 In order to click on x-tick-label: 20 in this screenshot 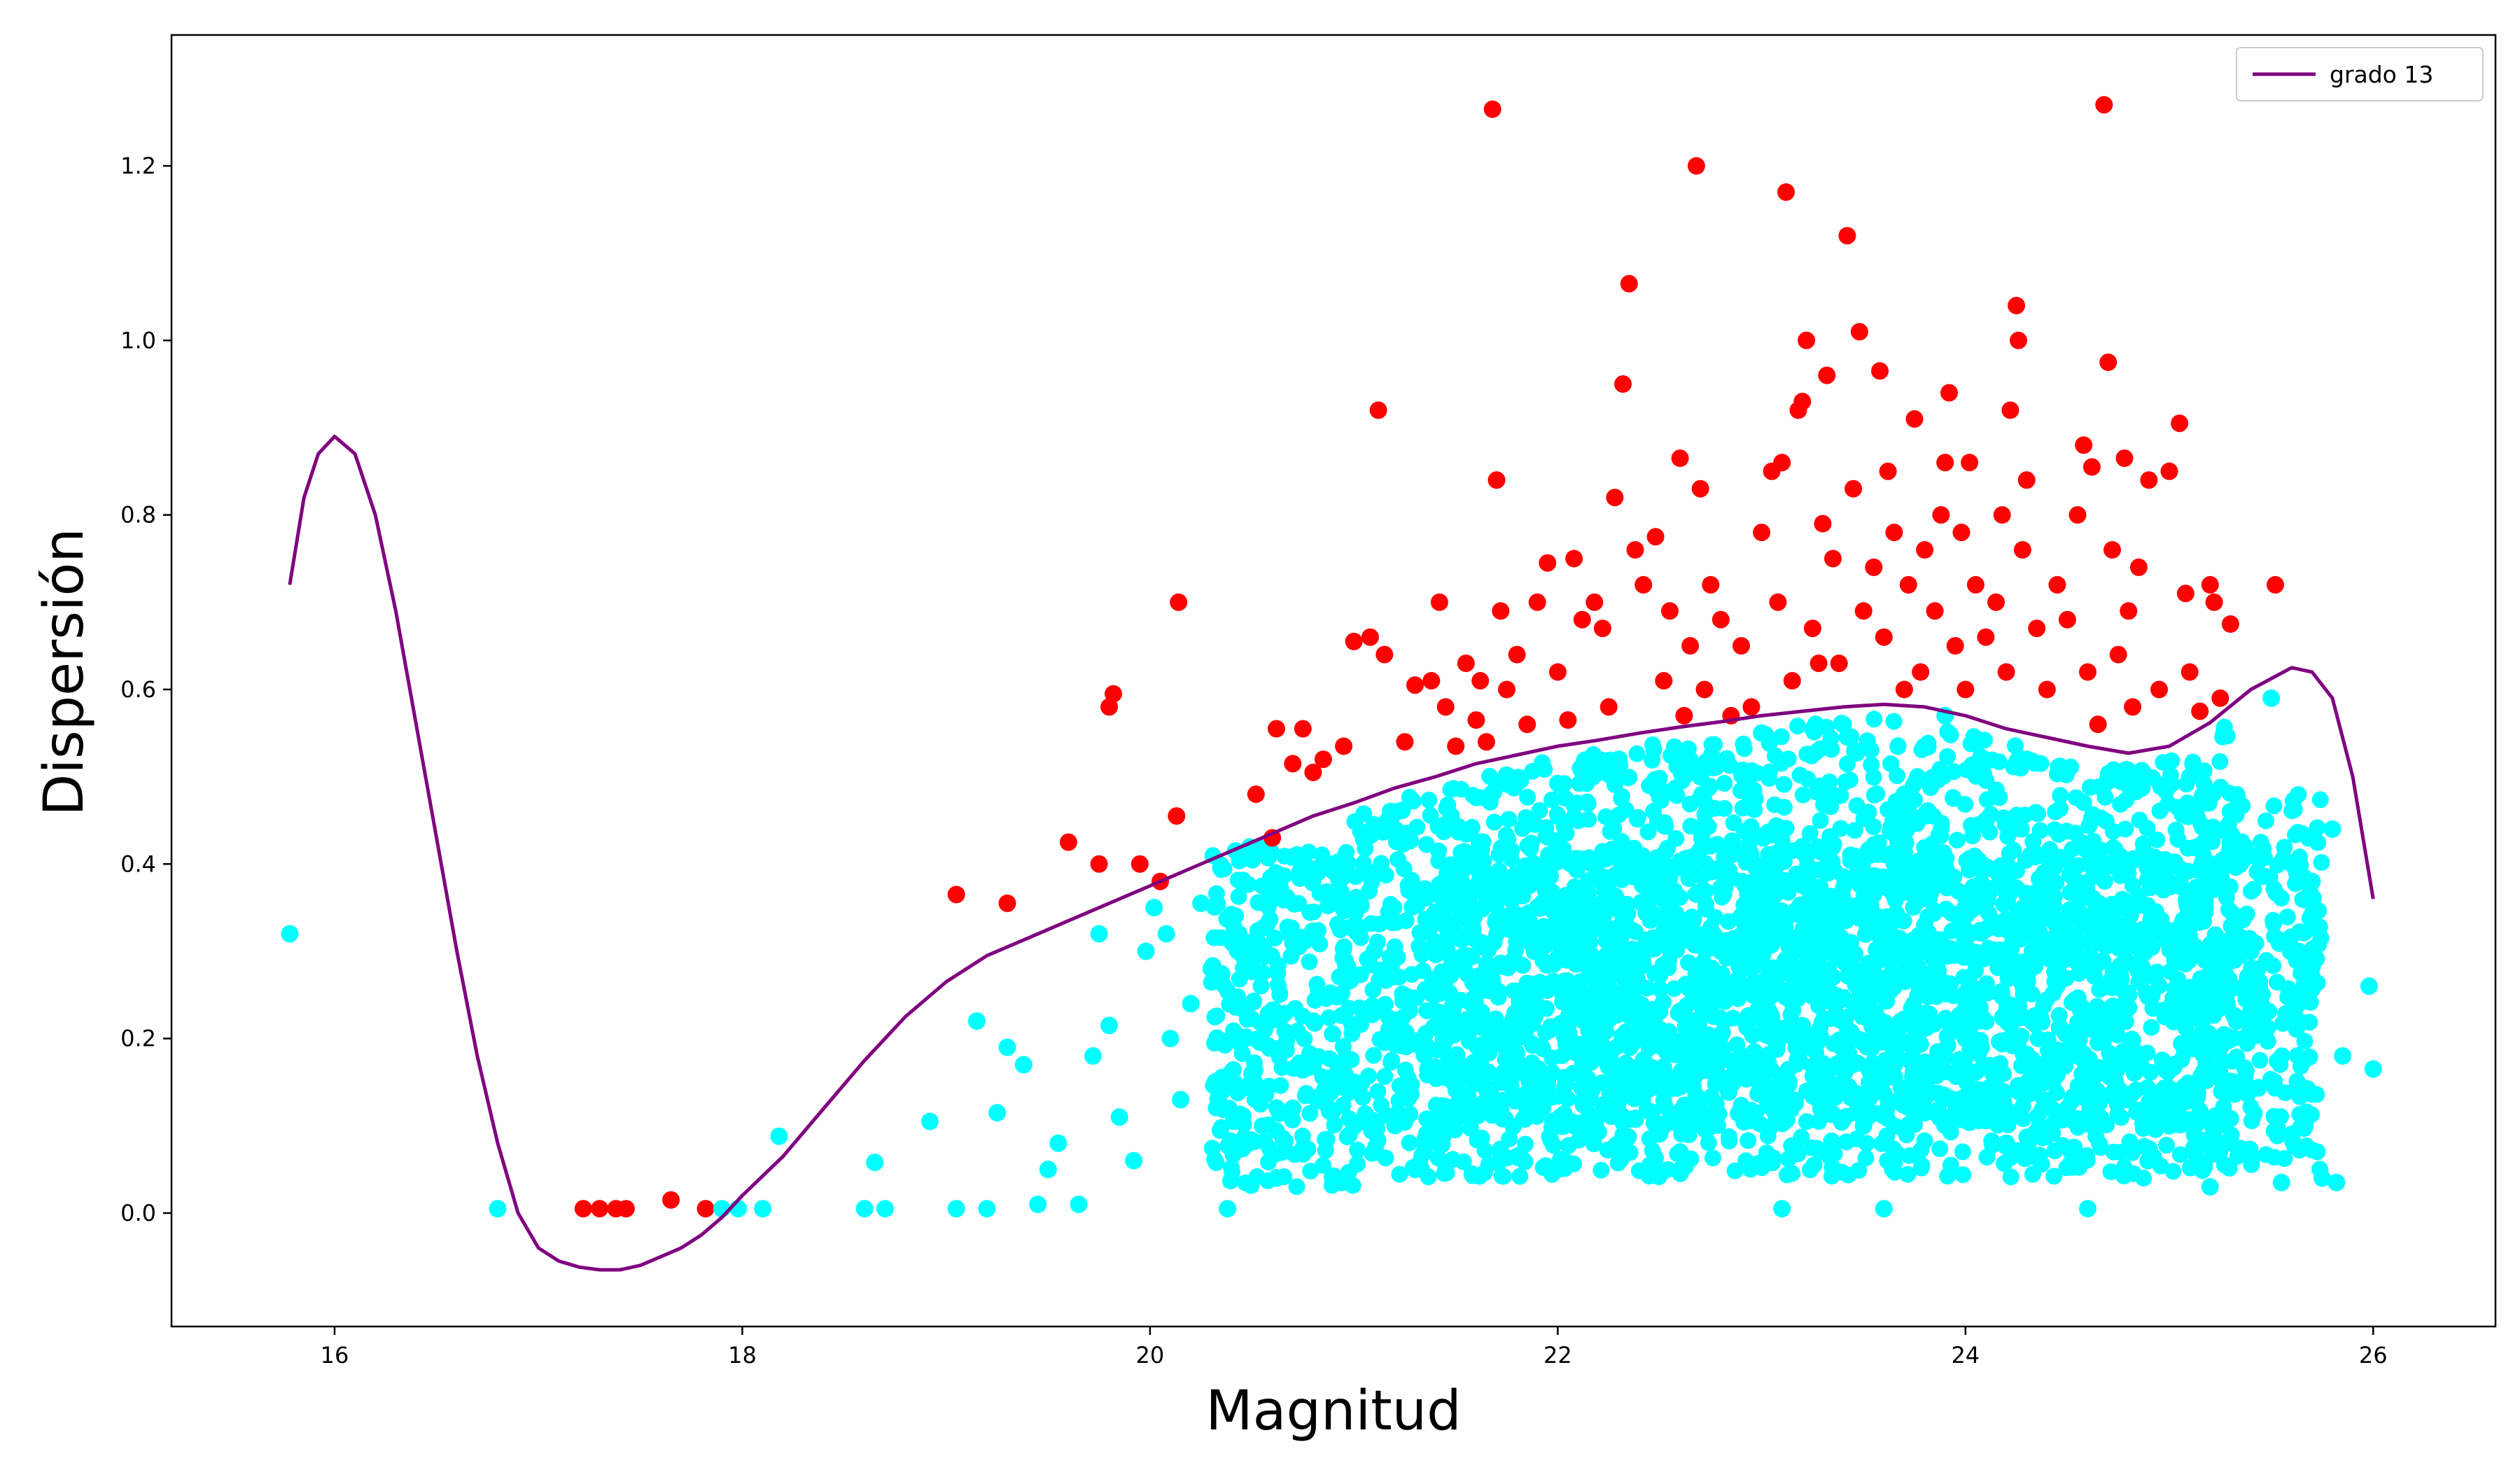, I will do `click(1150, 1355)`.